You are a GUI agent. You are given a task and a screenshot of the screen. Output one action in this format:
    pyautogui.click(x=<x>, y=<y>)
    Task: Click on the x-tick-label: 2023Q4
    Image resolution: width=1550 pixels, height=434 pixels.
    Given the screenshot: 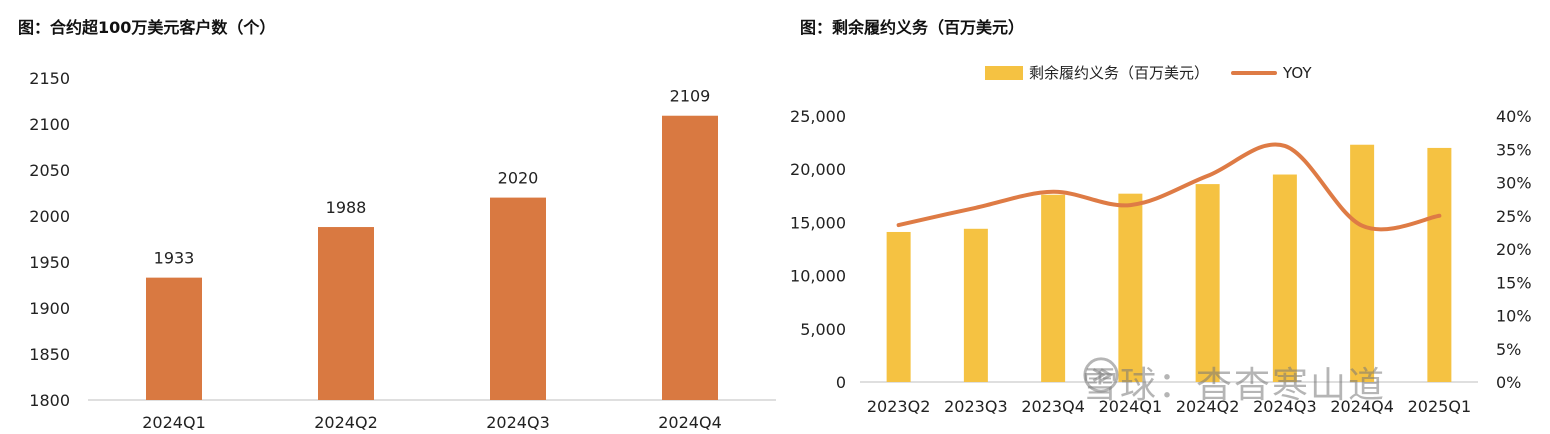 What is the action you would take?
    pyautogui.click(x=1053, y=406)
    